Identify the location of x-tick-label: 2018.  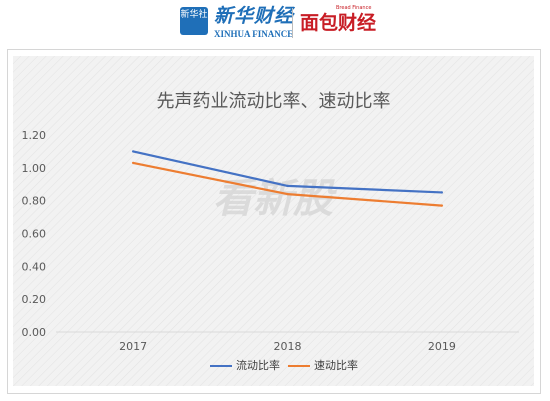
(288, 346).